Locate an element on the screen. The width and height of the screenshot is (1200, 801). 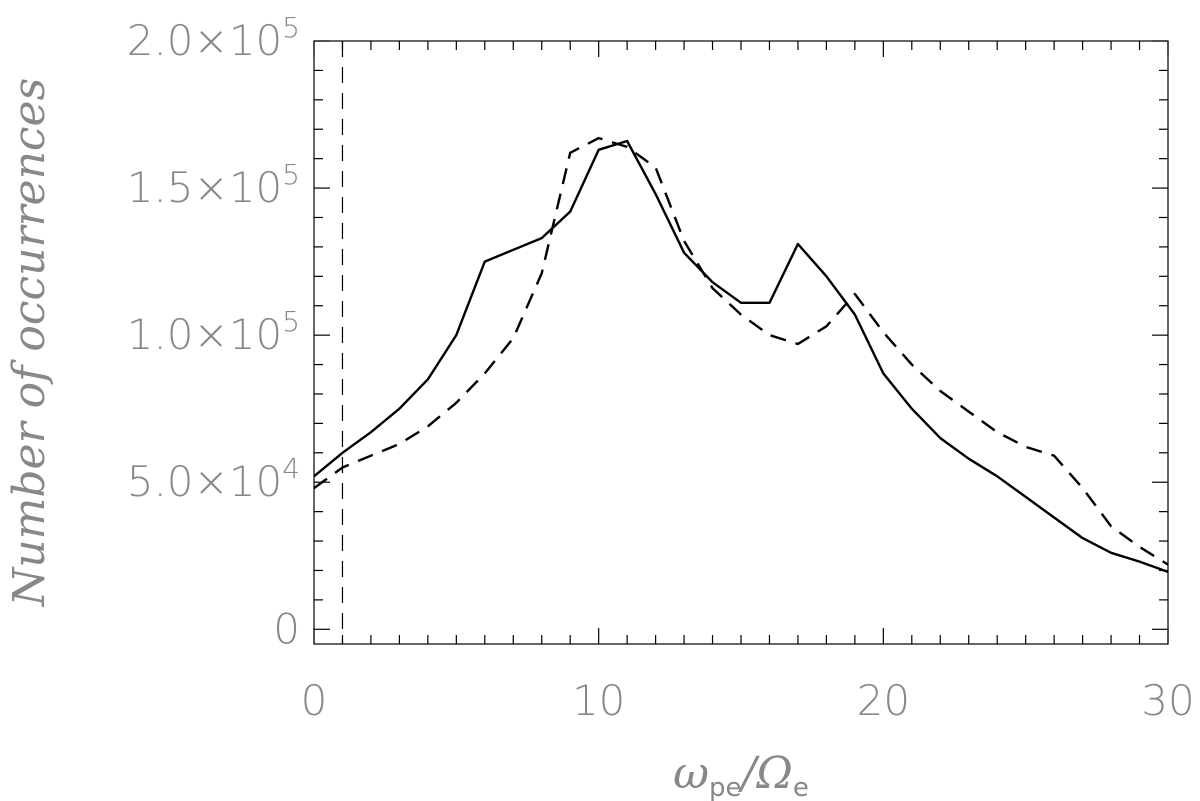
x-axis-label-sub1: pe is located at coordinates (725, 787).